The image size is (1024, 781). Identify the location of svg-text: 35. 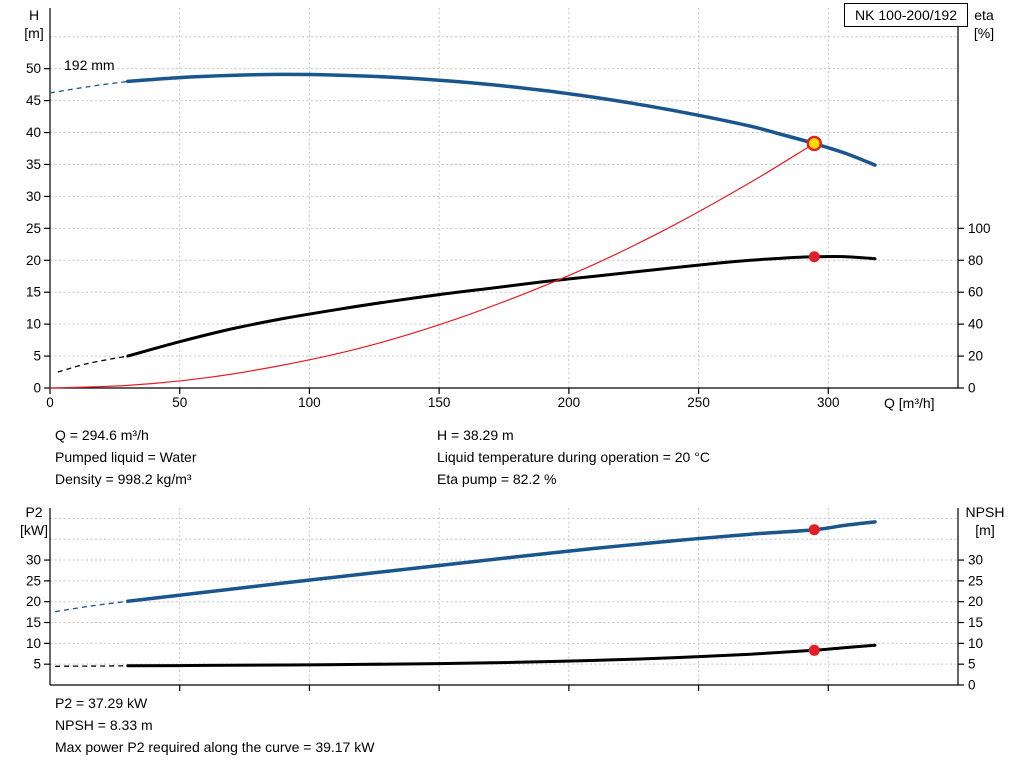
(33, 164).